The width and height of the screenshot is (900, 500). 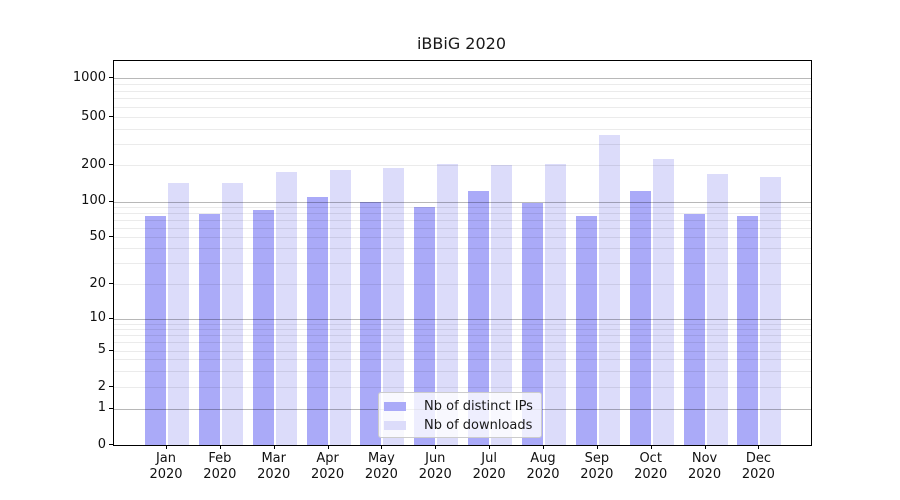 I want to click on legend-label: Nb of downloads, so click(x=478, y=425).